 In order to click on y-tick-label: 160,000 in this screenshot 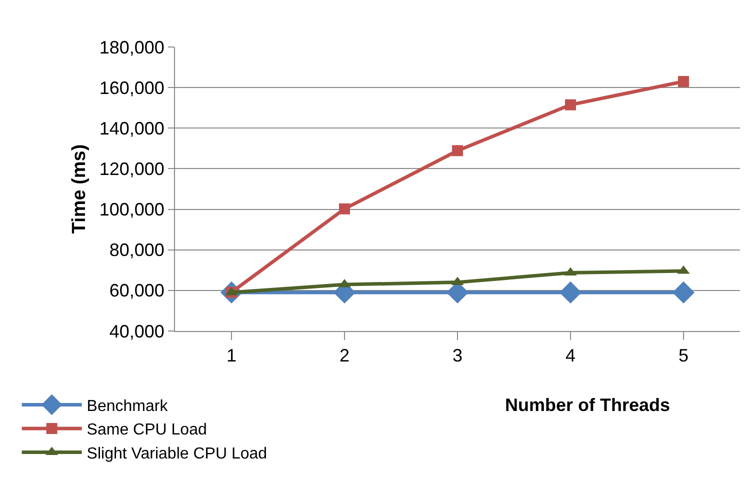, I will do `click(131, 88)`.